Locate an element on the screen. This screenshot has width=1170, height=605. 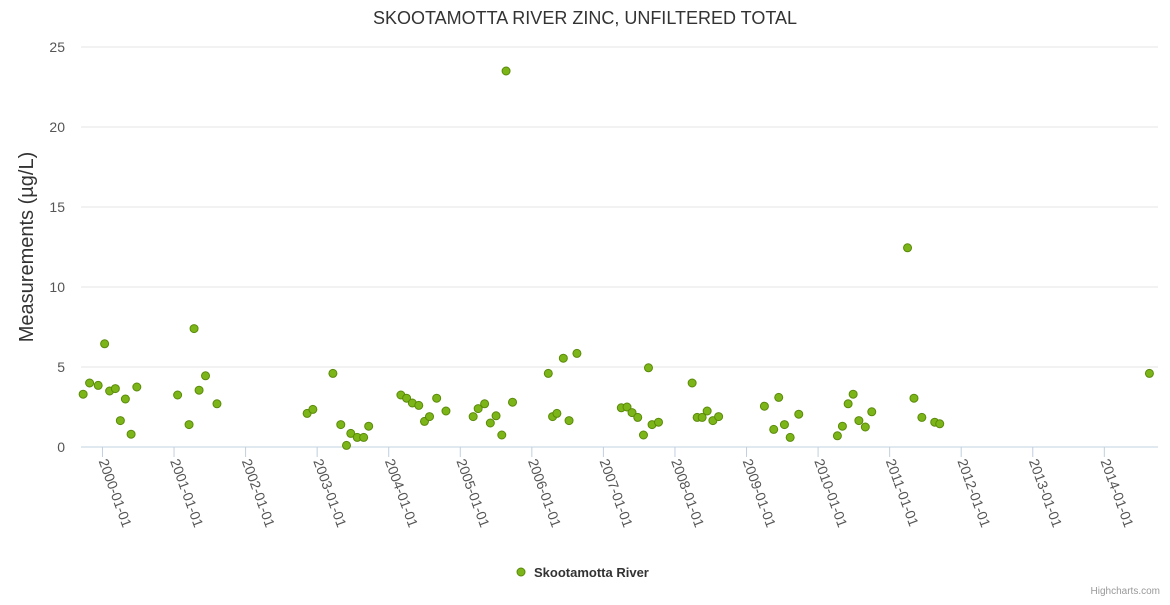
x-tick-label: 2011-01-01 is located at coordinates (902, 493).